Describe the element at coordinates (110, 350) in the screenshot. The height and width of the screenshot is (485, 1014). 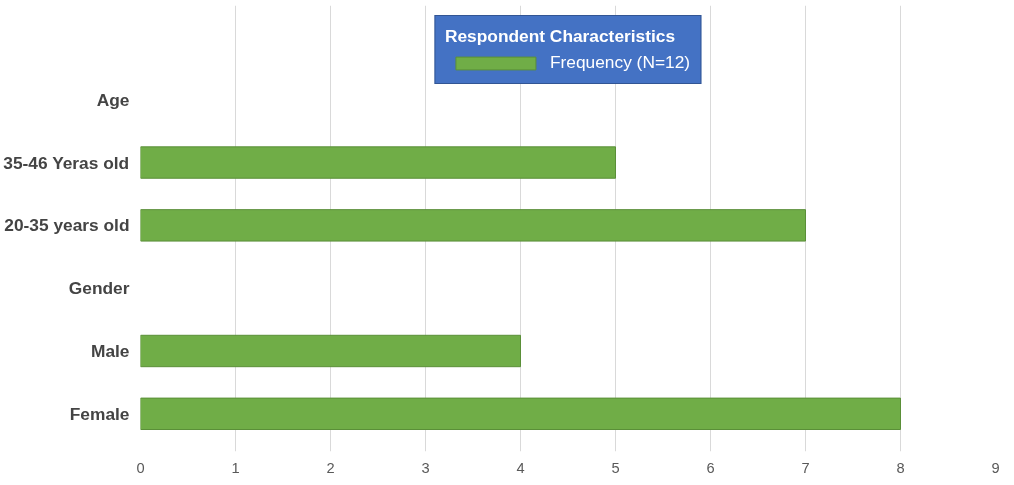
I see `y-tick-label: Male` at that location.